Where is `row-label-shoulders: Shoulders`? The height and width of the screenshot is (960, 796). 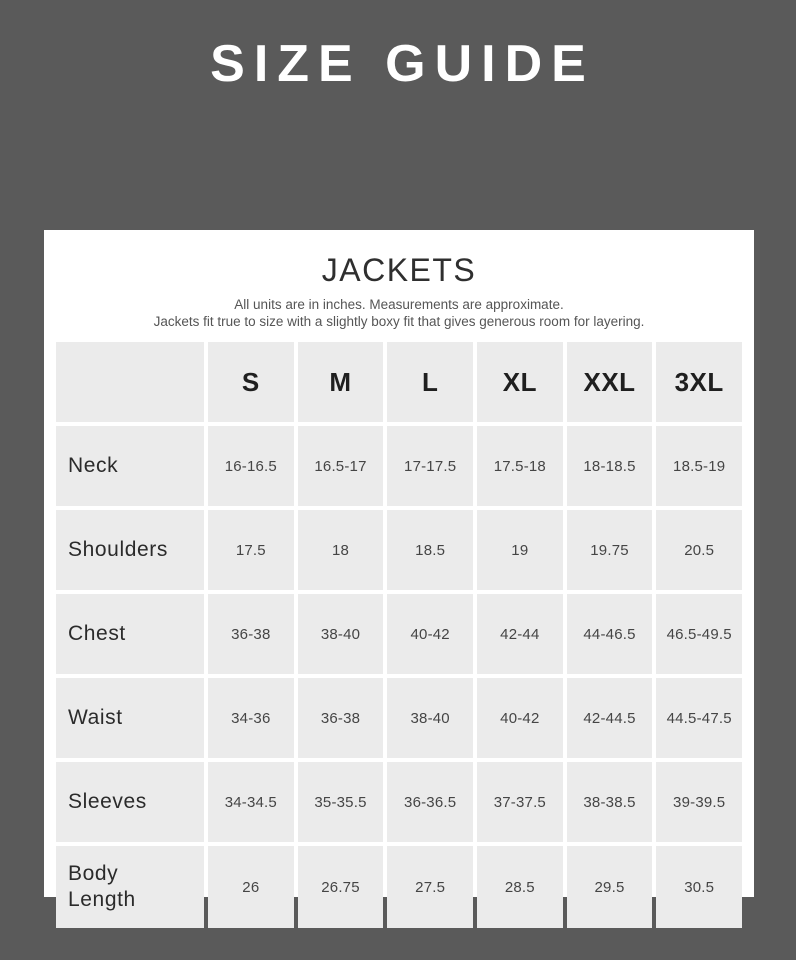
row-label-shoulders: Shoulders is located at coordinates (130, 550).